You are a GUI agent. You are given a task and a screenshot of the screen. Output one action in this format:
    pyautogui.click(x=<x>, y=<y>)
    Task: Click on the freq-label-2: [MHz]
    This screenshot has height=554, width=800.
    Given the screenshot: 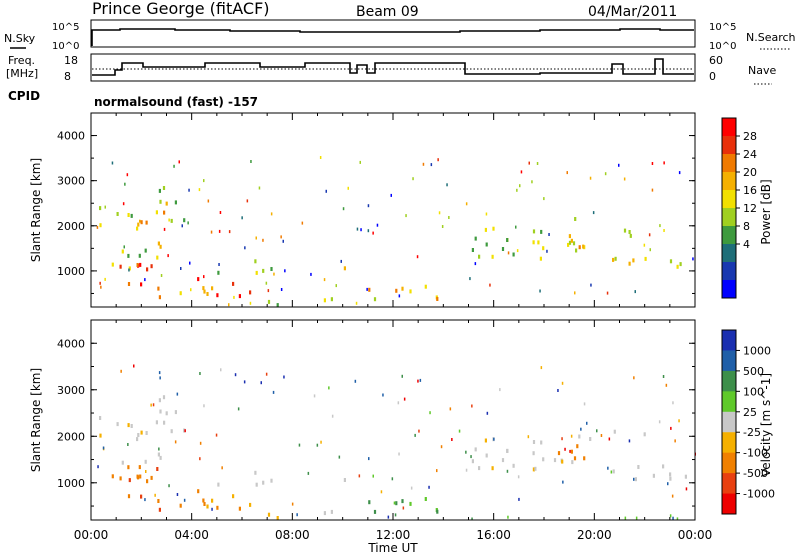 What is the action you would take?
    pyautogui.click(x=22, y=73)
    